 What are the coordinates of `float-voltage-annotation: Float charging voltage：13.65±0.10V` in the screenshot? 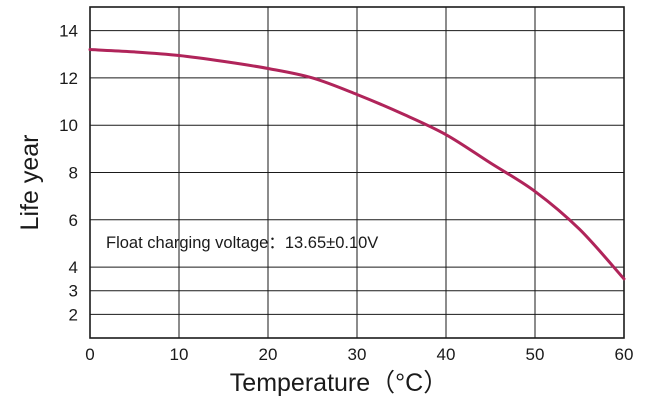 It's located at (242, 243).